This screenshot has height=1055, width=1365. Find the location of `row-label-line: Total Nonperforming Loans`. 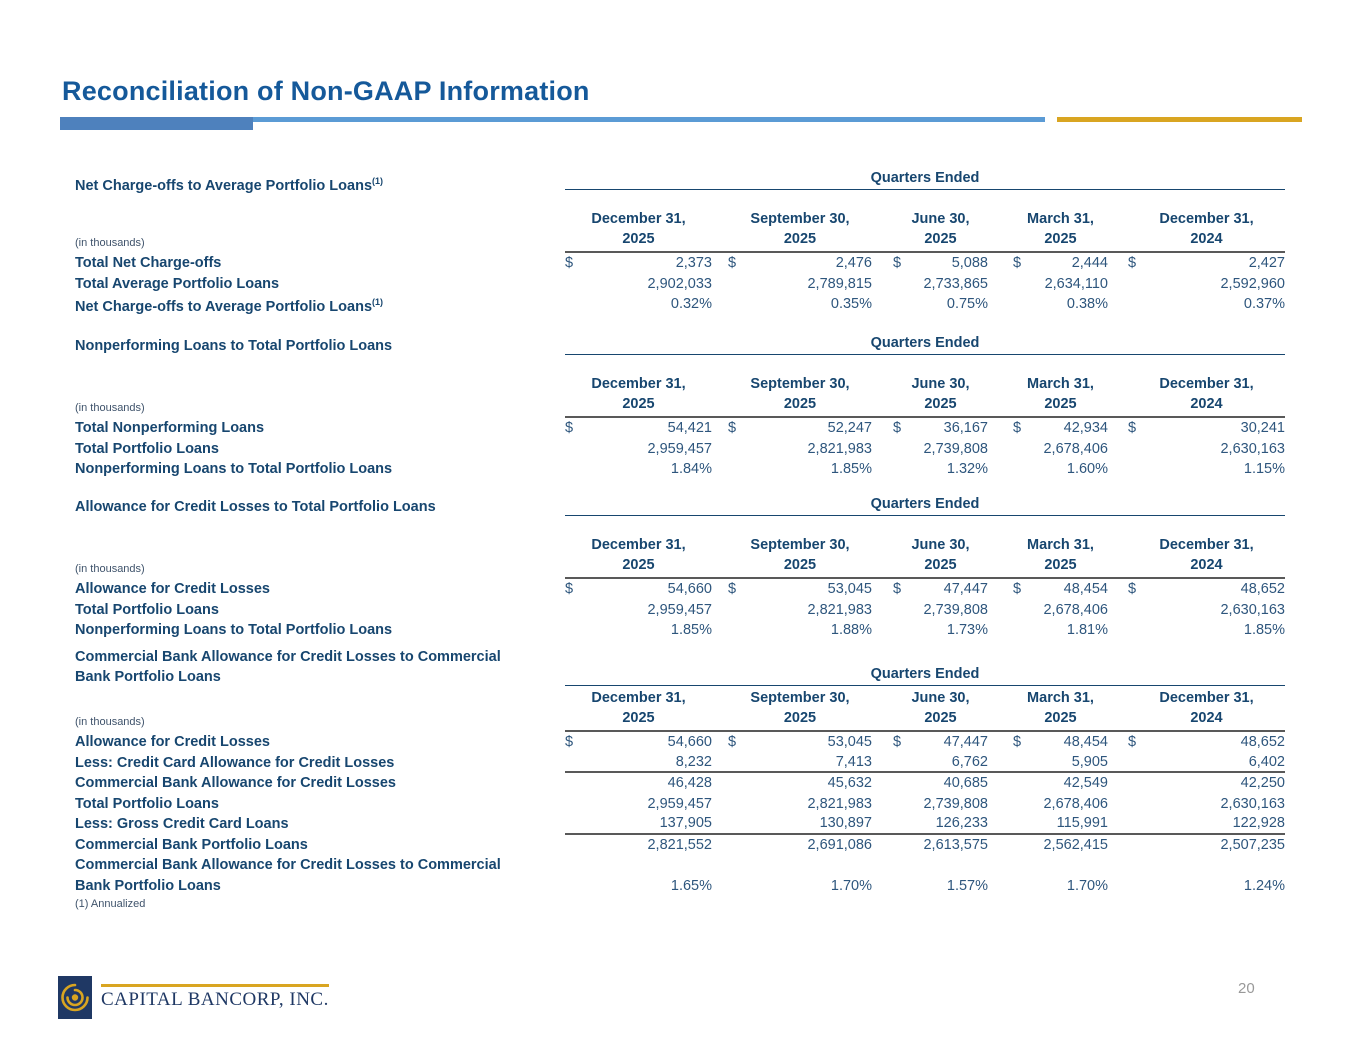

row-label-line: Total Nonperforming Loans is located at coordinates (170, 428).